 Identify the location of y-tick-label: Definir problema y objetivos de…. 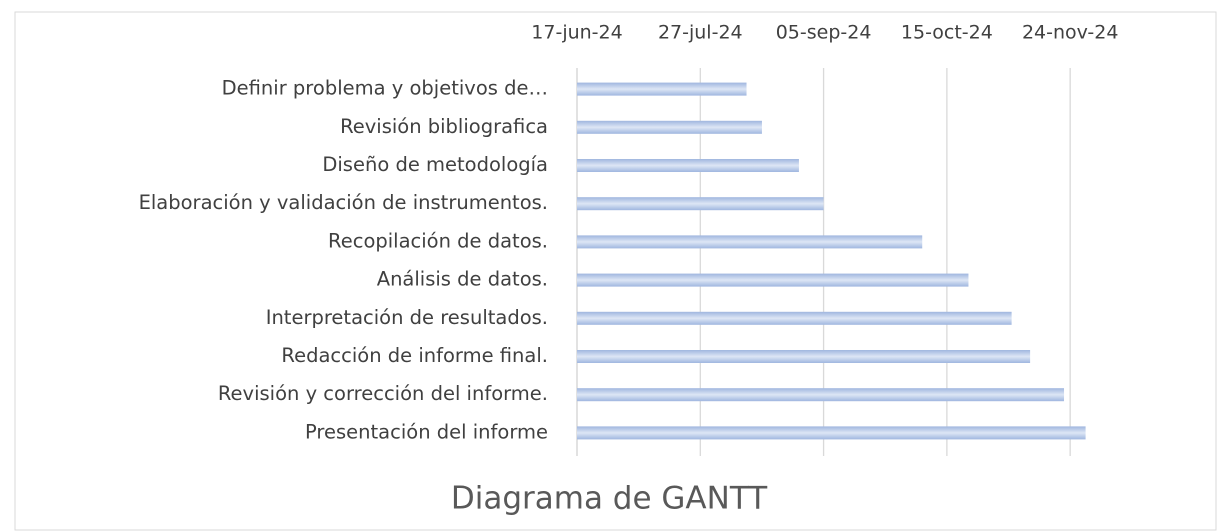
(385, 88).